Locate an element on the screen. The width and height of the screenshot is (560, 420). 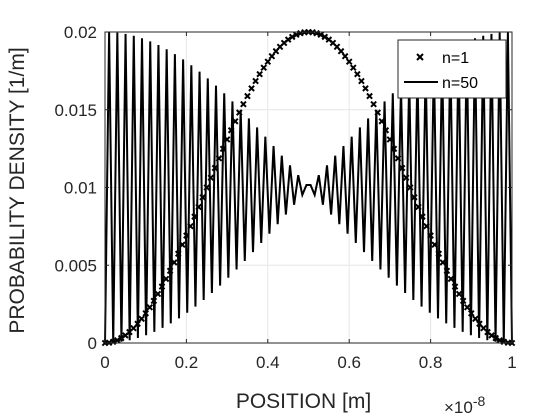
legend: n=1 n=50 is located at coordinates (452, 69).